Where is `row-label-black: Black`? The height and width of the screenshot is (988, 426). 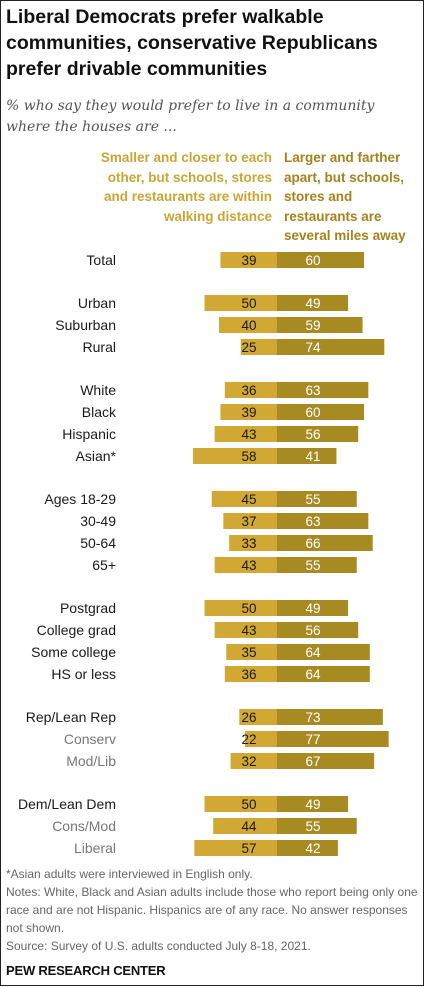 row-label-black: Black is located at coordinates (99, 412).